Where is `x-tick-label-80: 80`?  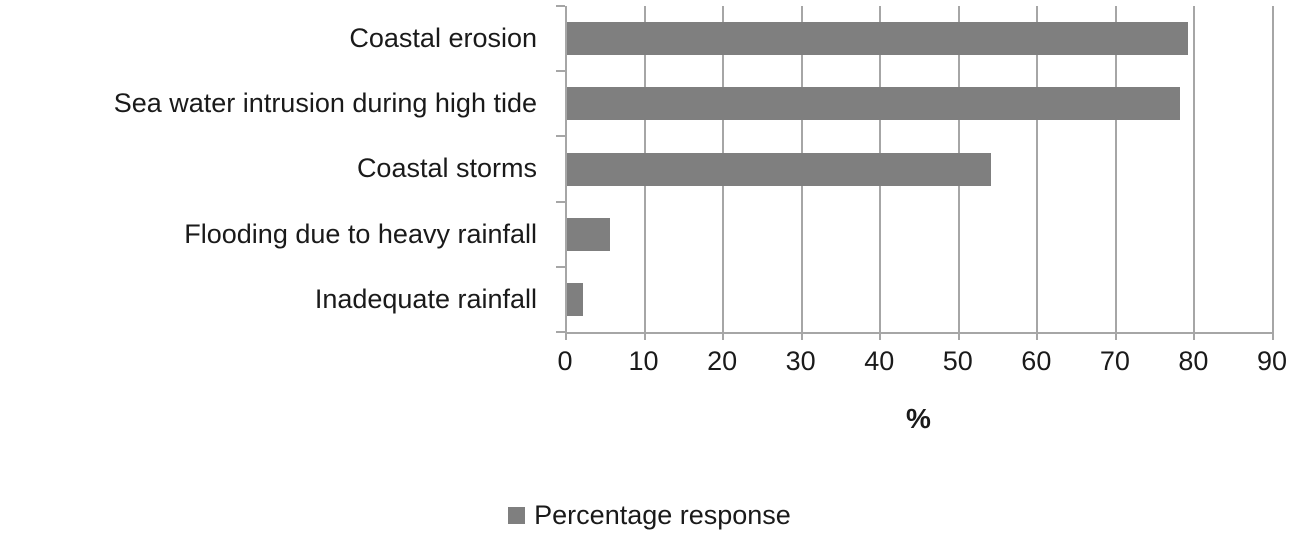
x-tick-label-80: 80 is located at coordinates (1193, 361).